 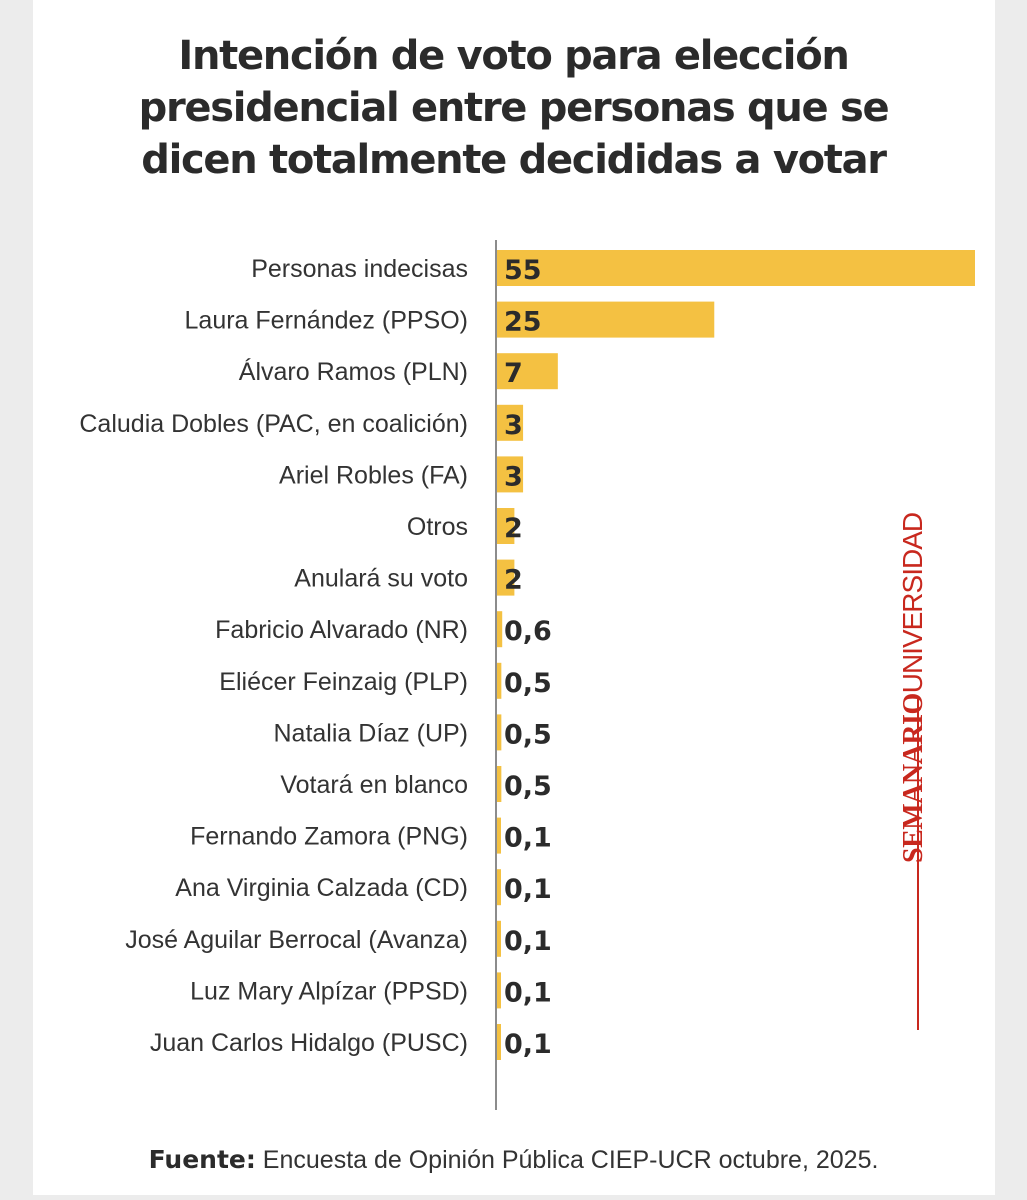 I want to click on brand-part-semanario: SEMANARIO, so click(x=913, y=778).